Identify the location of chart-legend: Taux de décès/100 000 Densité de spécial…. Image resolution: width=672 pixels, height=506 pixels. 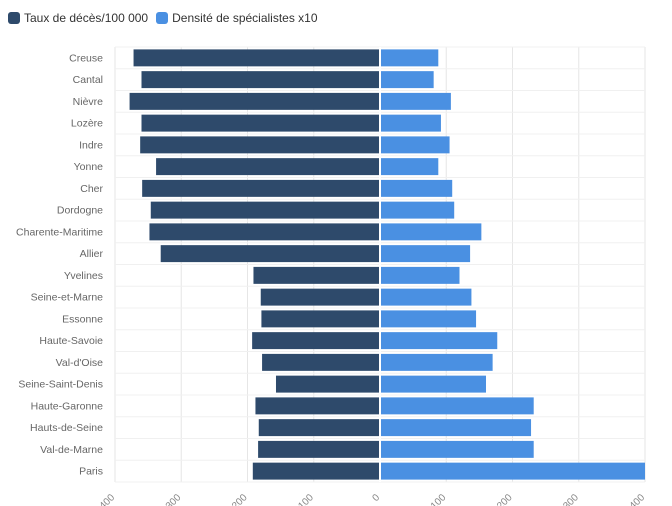
(163, 18).